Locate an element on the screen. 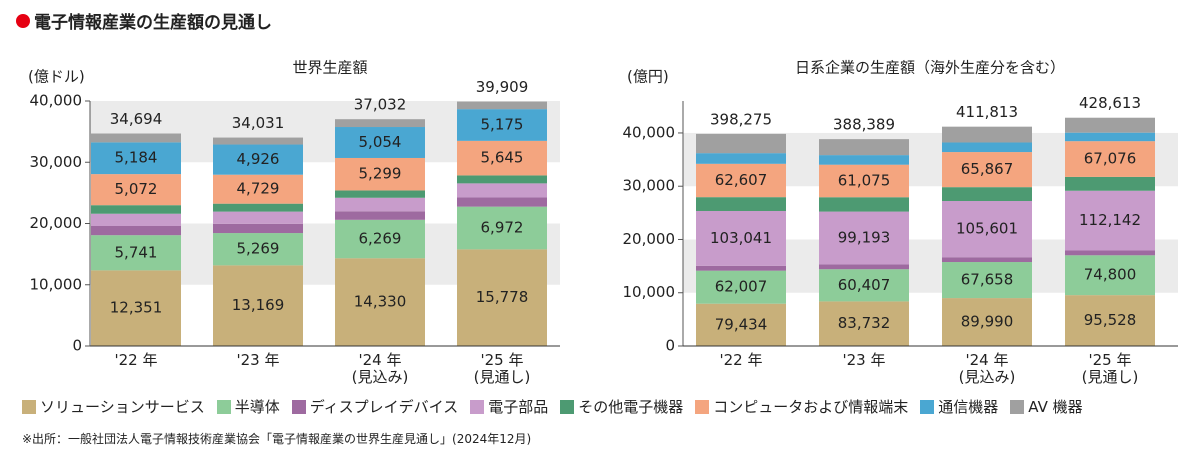 The width and height of the screenshot is (1193, 465). data-label: 67,076 is located at coordinates (1110, 159).